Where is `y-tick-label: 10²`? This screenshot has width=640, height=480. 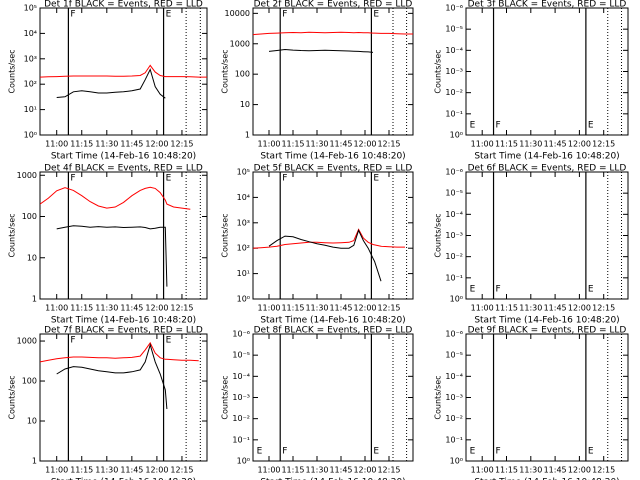
y-tick-label: 10² is located at coordinates (243, 248).